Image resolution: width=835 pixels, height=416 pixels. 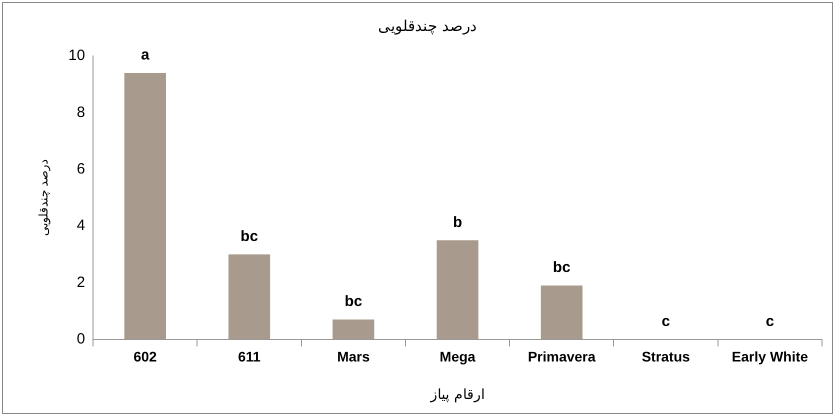 What do you see at coordinates (81, 282) in the screenshot?
I see `y-tick-label: 2` at bounding box center [81, 282].